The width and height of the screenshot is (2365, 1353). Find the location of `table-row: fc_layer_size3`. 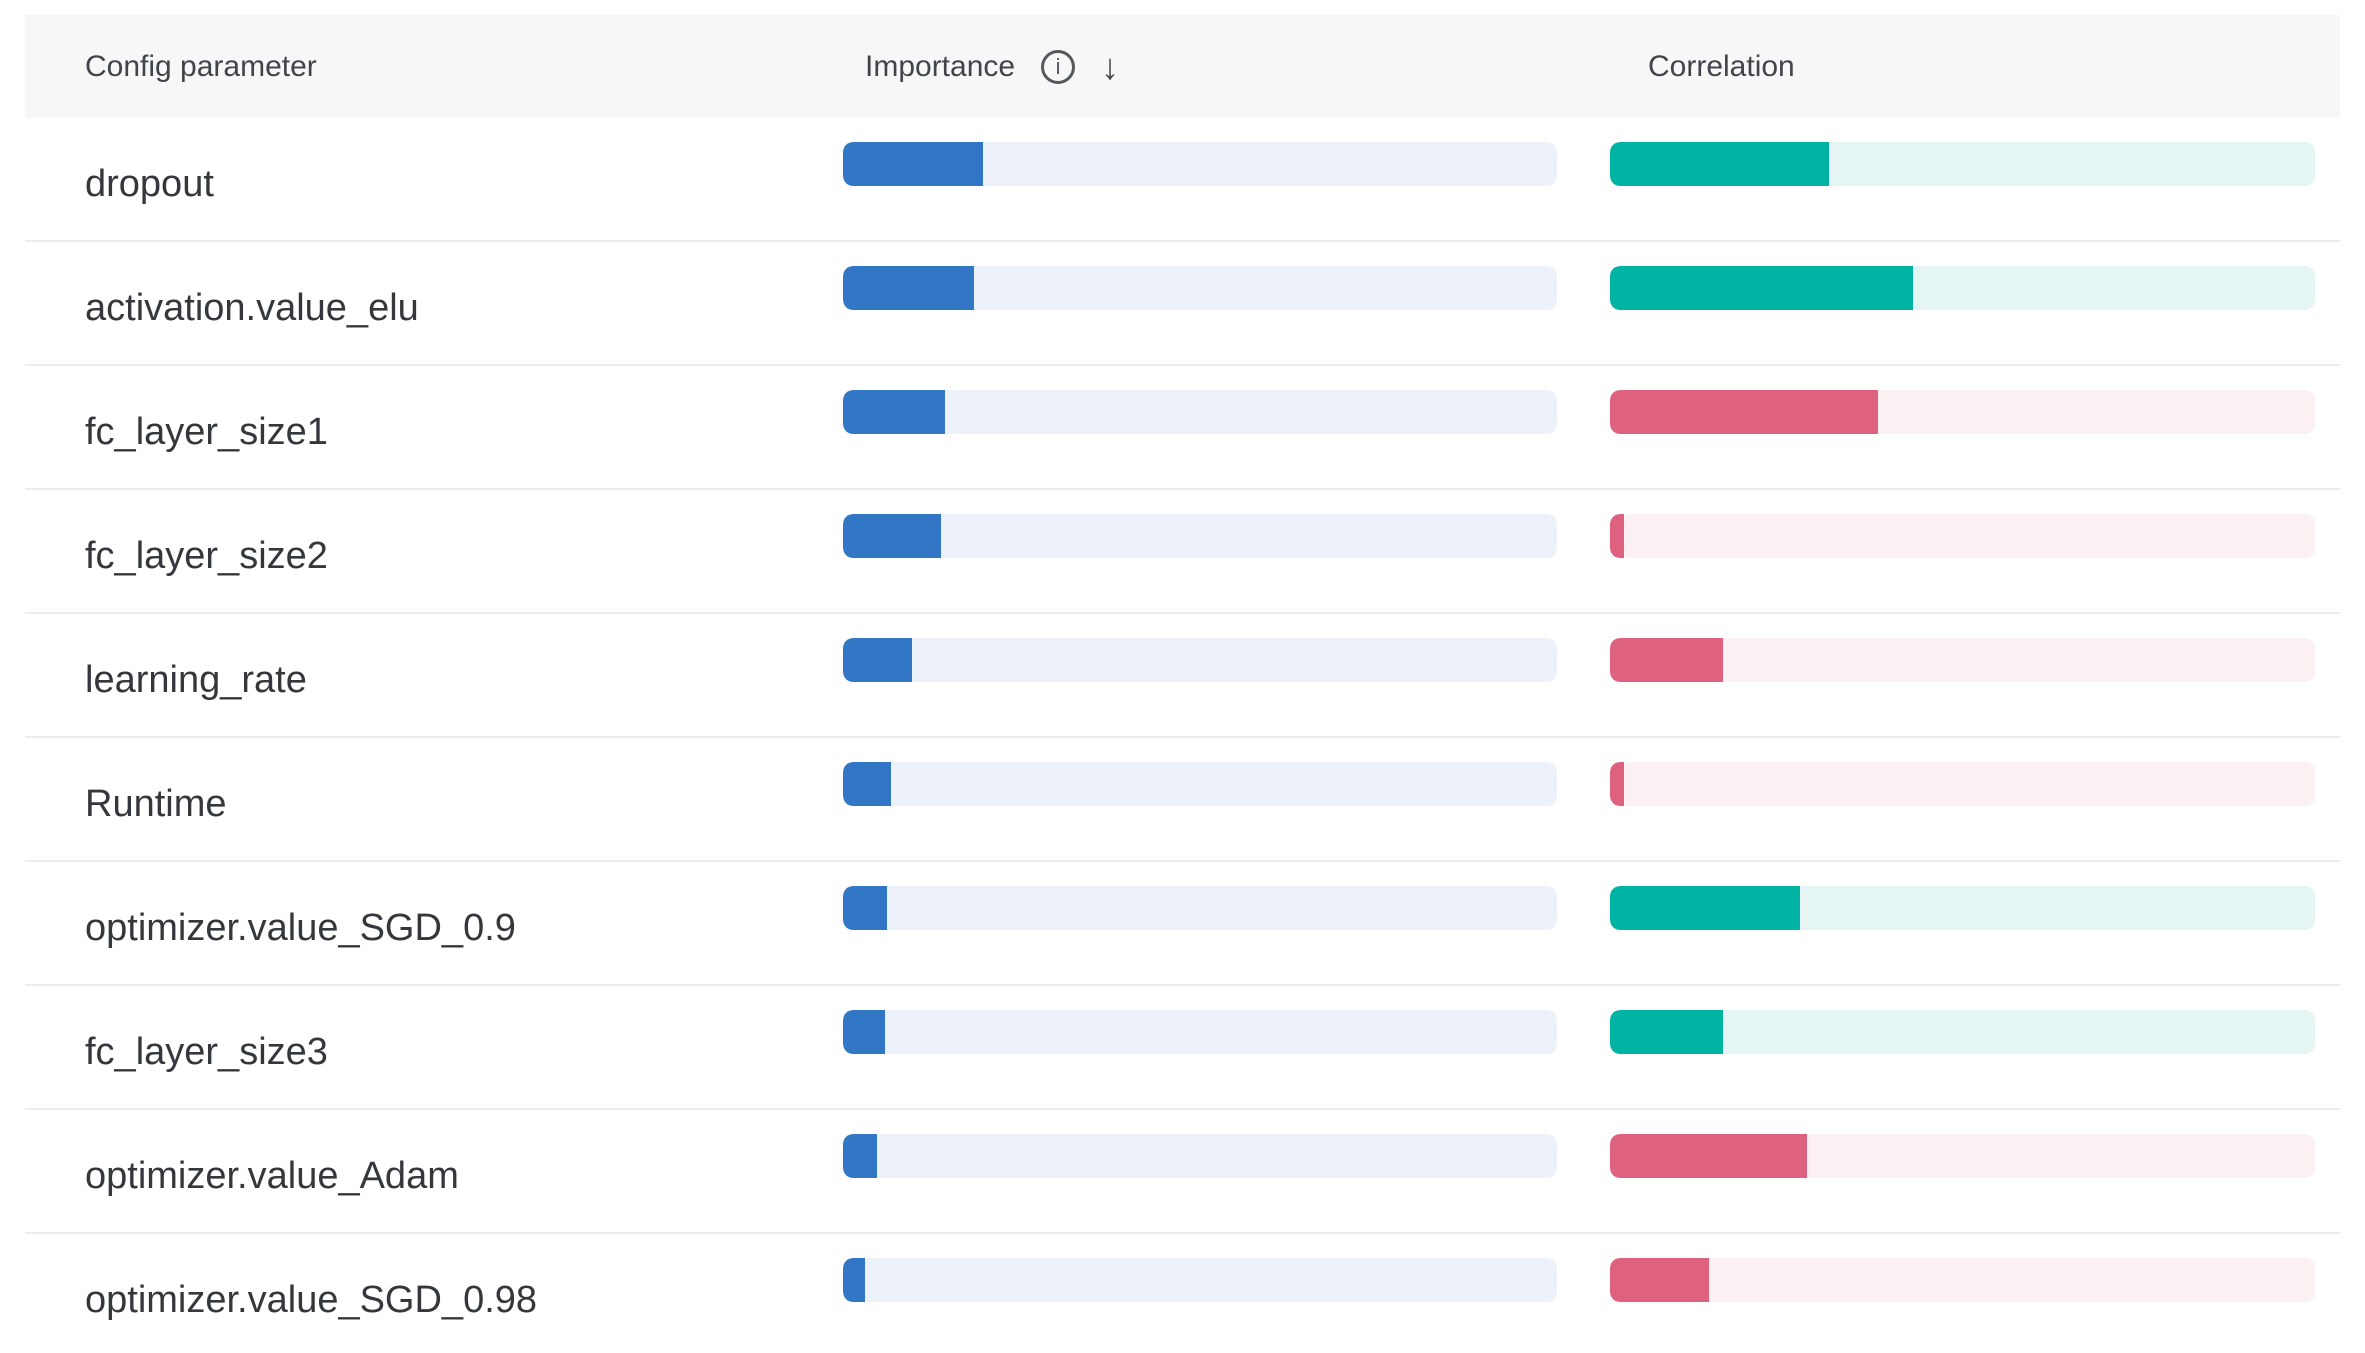

table-row: fc_layer_size3 is located at coordinates (1182, 1048).